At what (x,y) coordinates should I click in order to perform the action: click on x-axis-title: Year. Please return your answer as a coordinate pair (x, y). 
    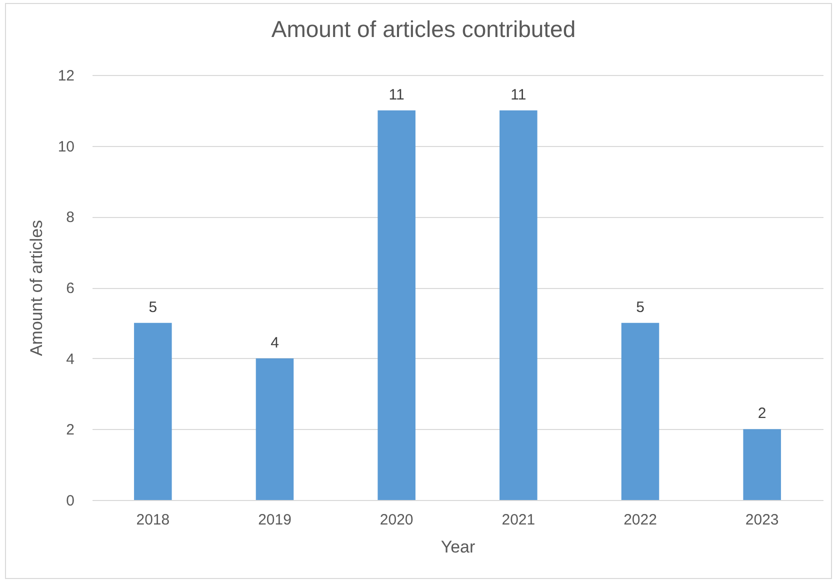
    Looking at the image, I should click on (458, 547).